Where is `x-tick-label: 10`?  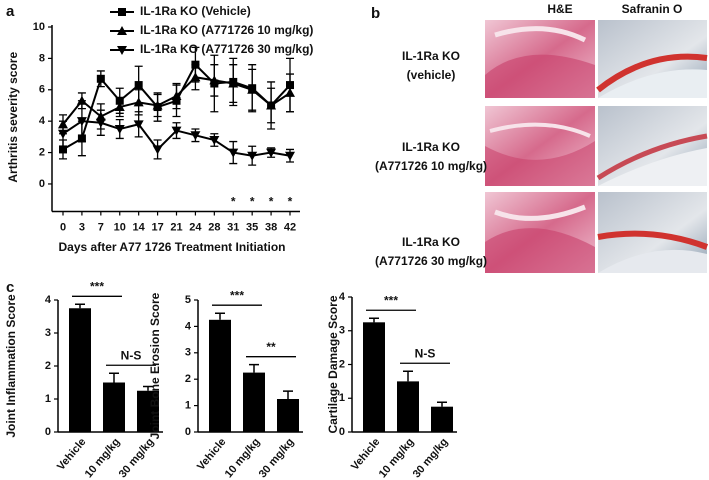
x-tick-label: 10 is located at coordinates (120, 227).